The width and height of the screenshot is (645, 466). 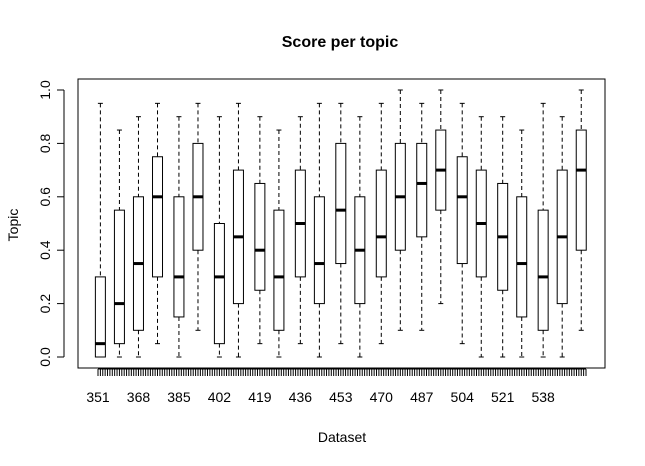 What do you see at coordinates (341, 397) in the screenshot?
I see `x-tick-label: 453` at bounding box center [341, 397].